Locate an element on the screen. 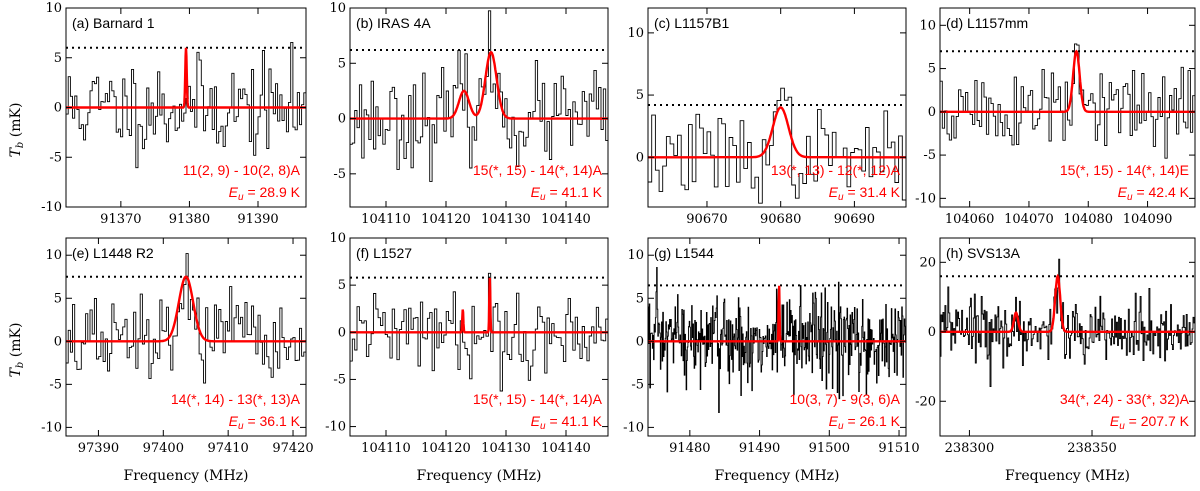 The height and width of the screenshot is (491, 1200). x-tick-label: 91390 is located at coordinates (257, 219).